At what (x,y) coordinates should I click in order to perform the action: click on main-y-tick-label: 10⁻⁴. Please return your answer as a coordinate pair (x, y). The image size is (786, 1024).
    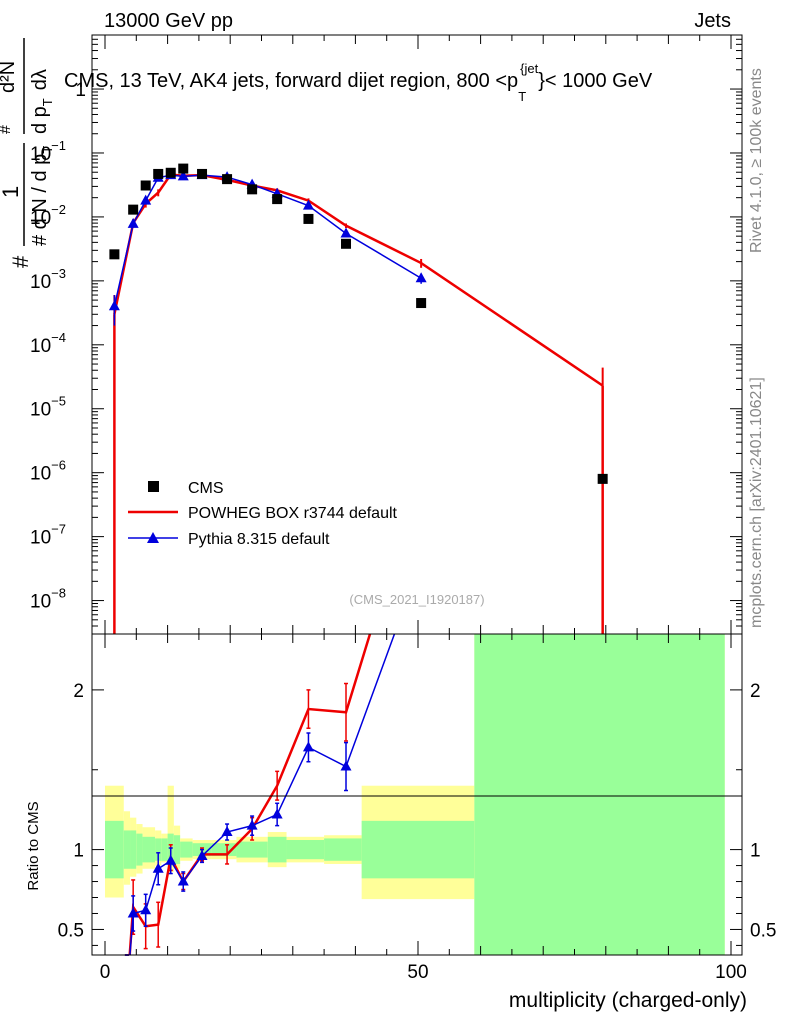
    Looking at the image, I should click on (48, 343).